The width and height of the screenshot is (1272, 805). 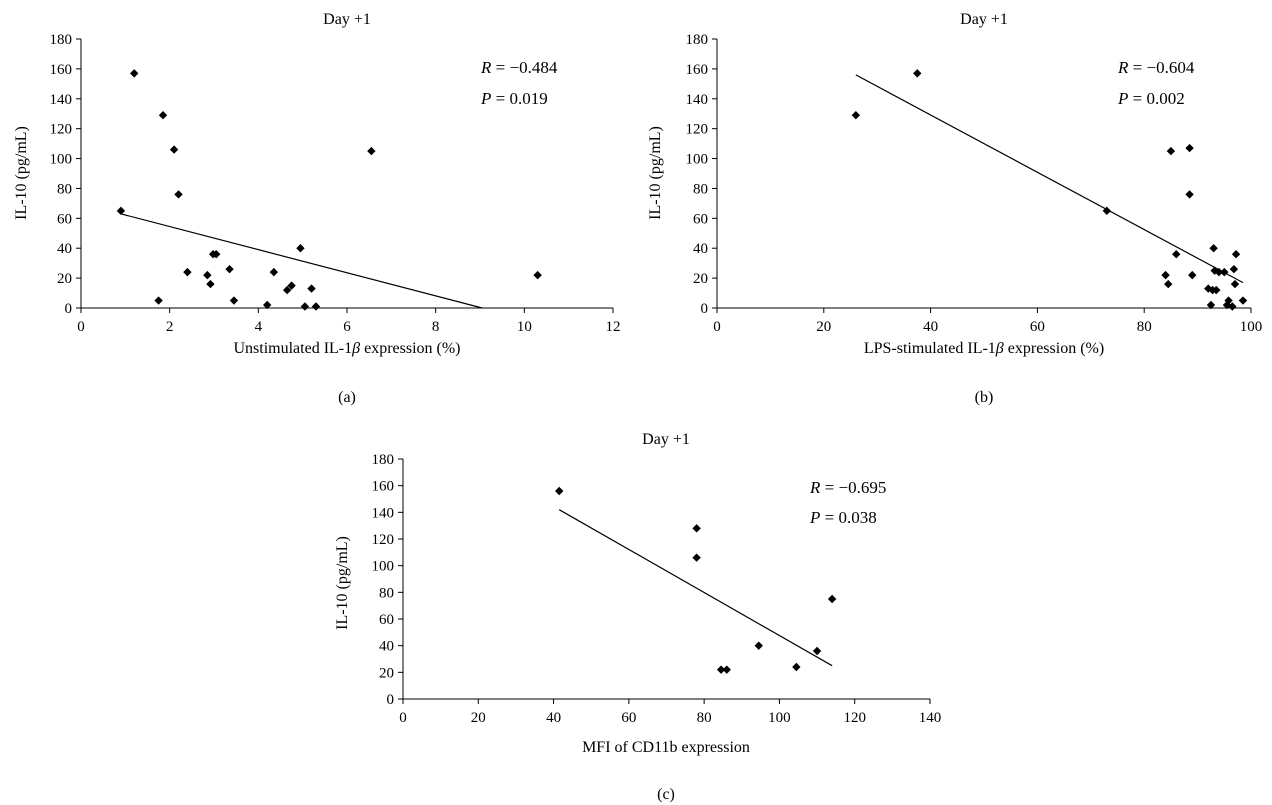 I want to click on x-axis-label: MFI of CD11b expression, so click(x=666, y=747).